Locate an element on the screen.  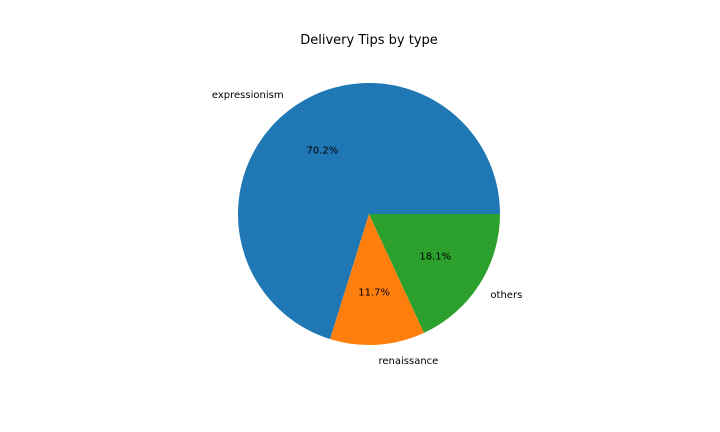
slice-label-others: others is located at coordinates (506, 295).